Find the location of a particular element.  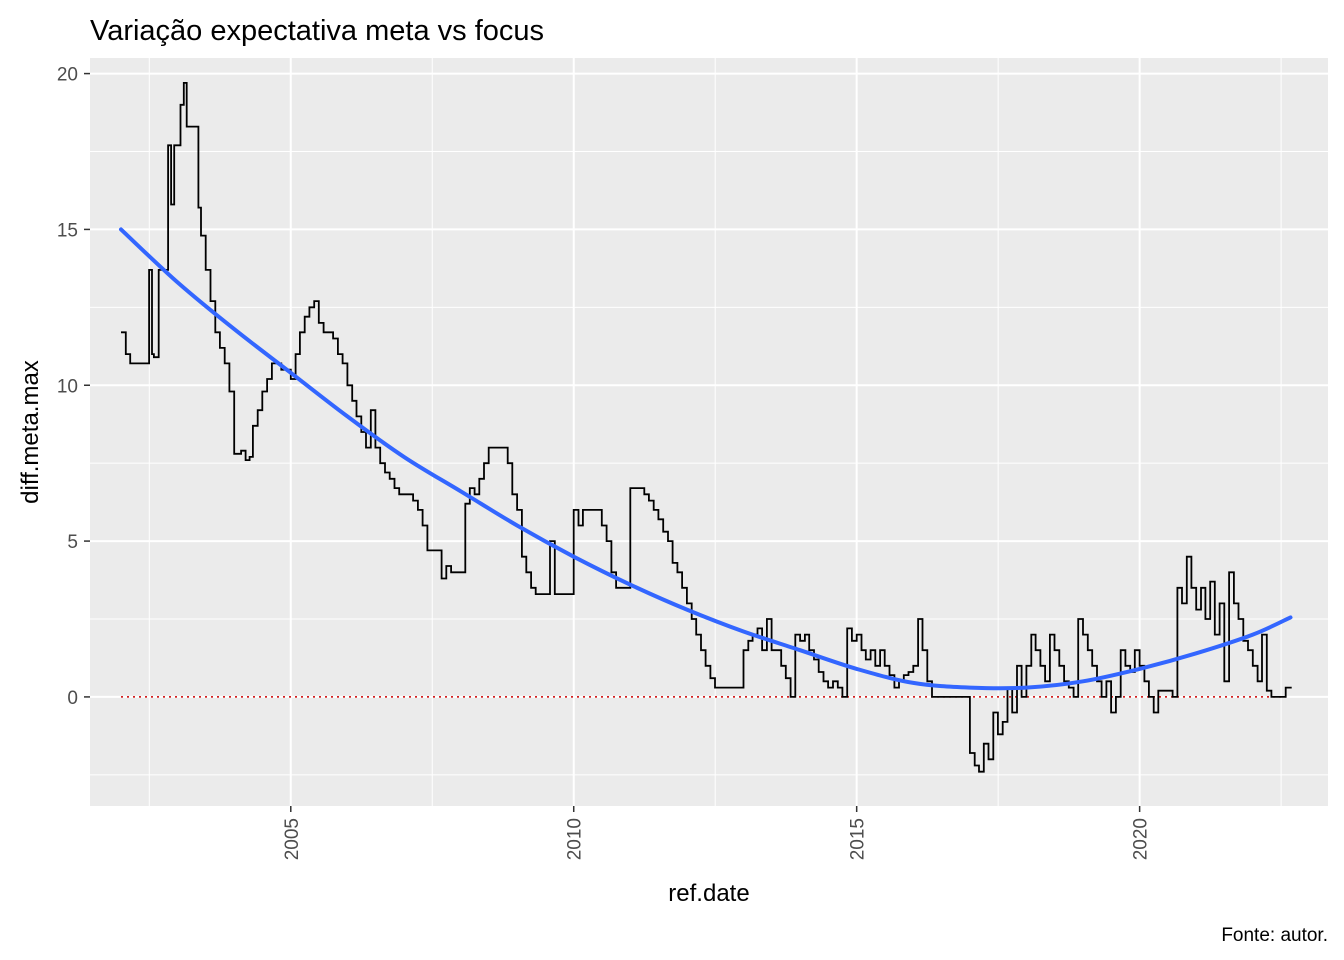

y-tick-label: 0 is located at coordinates (72, 698).